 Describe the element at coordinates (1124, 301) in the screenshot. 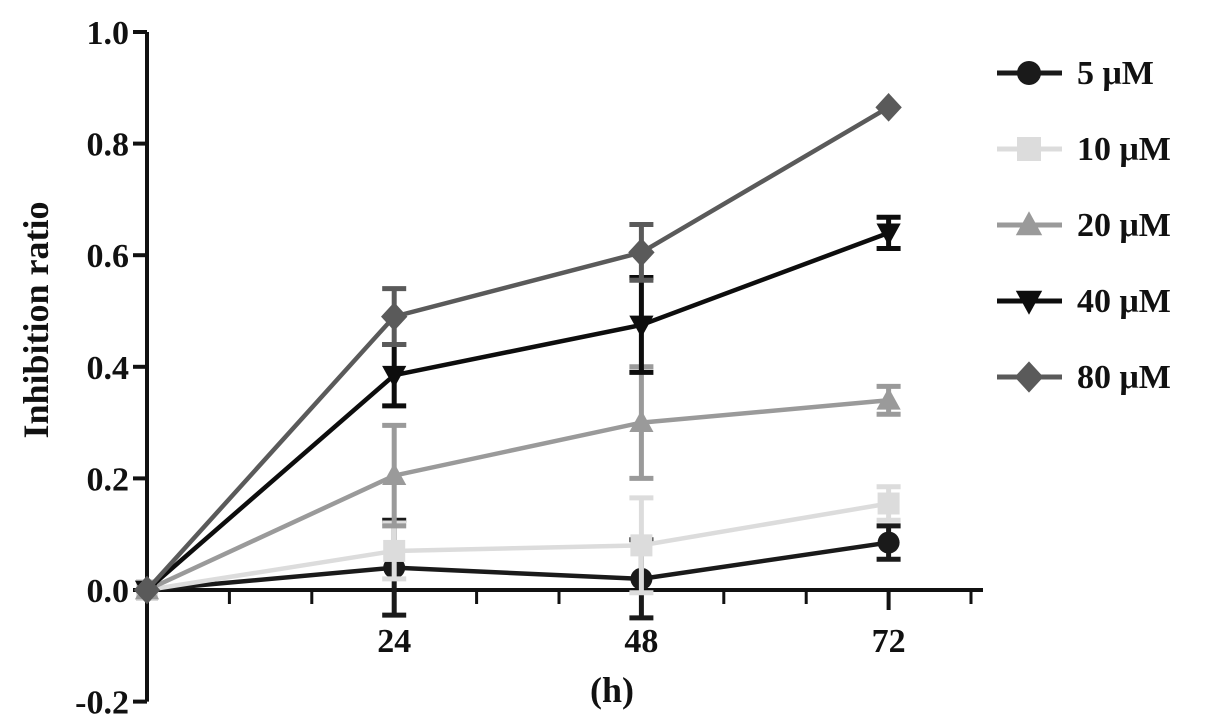

I see `legend-label: 40 μM` at that location.